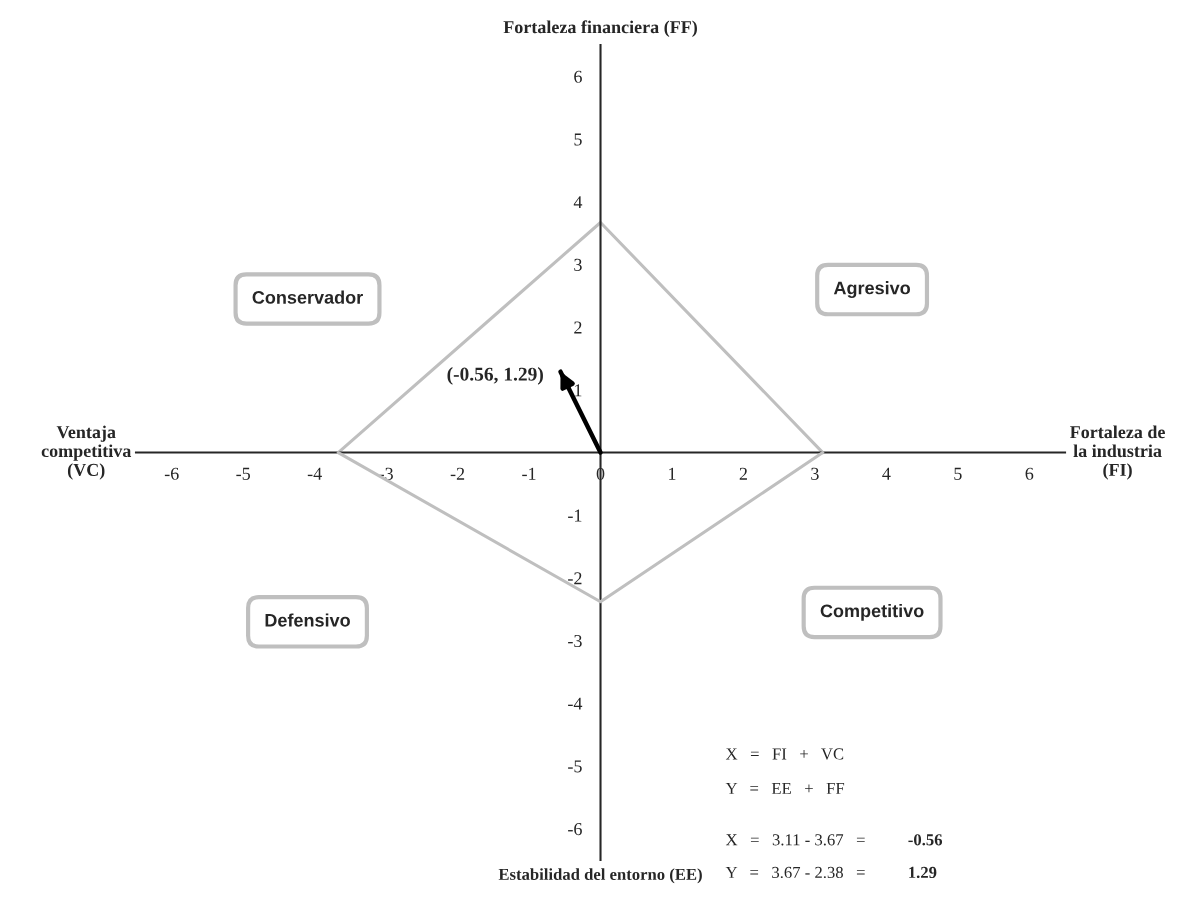  I want to click on y-tick-label: -6, so click(575, 829).